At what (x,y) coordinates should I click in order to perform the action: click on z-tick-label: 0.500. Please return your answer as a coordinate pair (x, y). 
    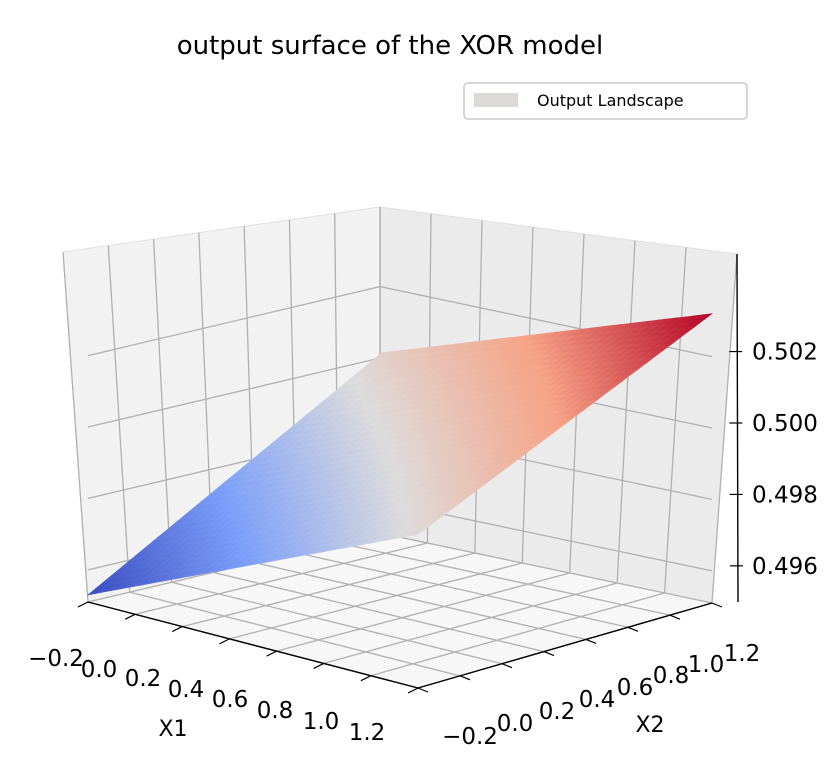
    Looking at the image, I should click on (785, 424).